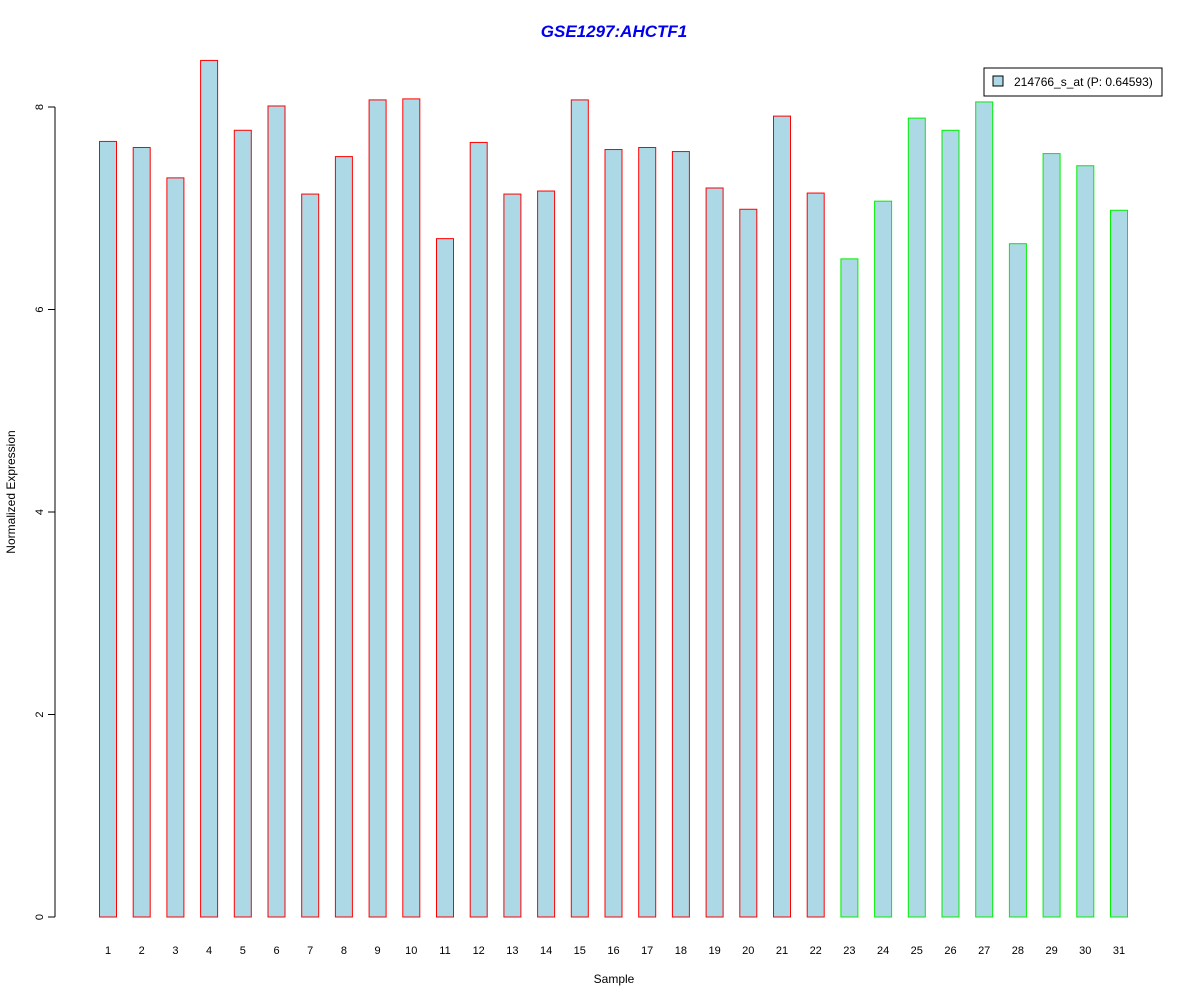  I want to click on x-tick-label: 20, so click(748, 951).